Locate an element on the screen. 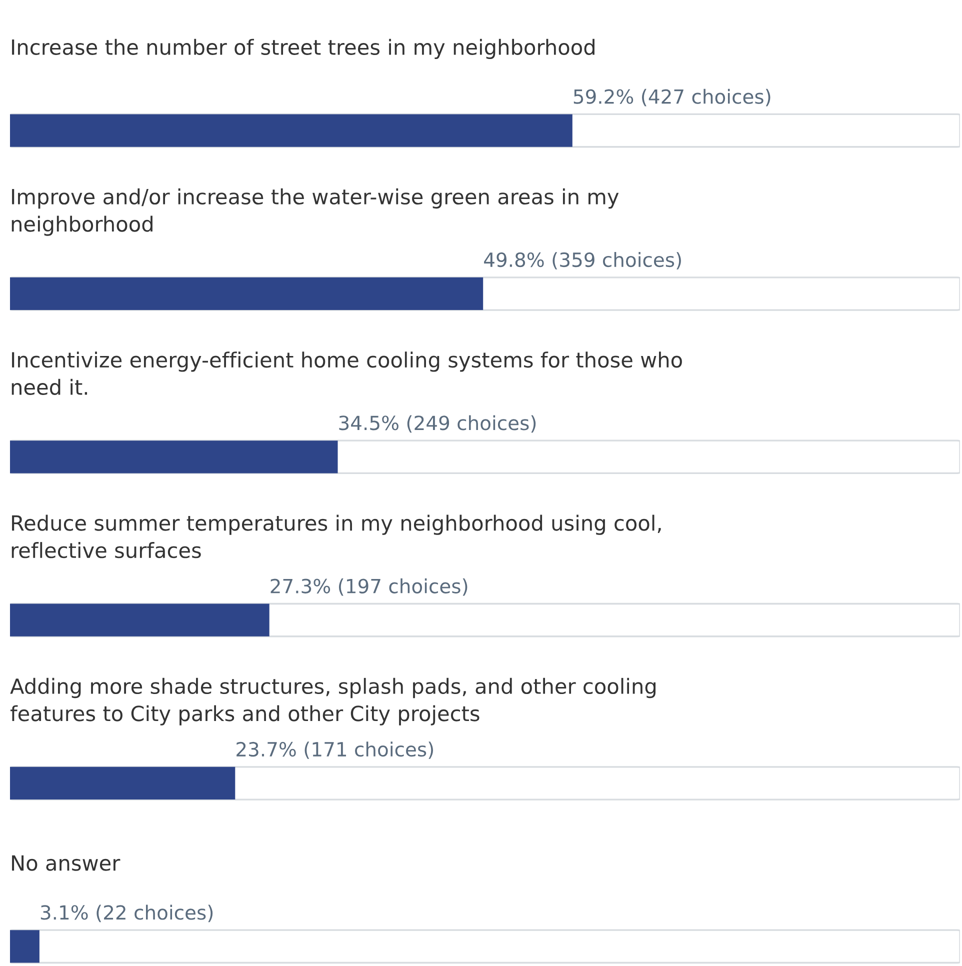 This screenshot has width=962, height=966. data-label: 23.7% (171 choices) is located at coordinates (334, 750).